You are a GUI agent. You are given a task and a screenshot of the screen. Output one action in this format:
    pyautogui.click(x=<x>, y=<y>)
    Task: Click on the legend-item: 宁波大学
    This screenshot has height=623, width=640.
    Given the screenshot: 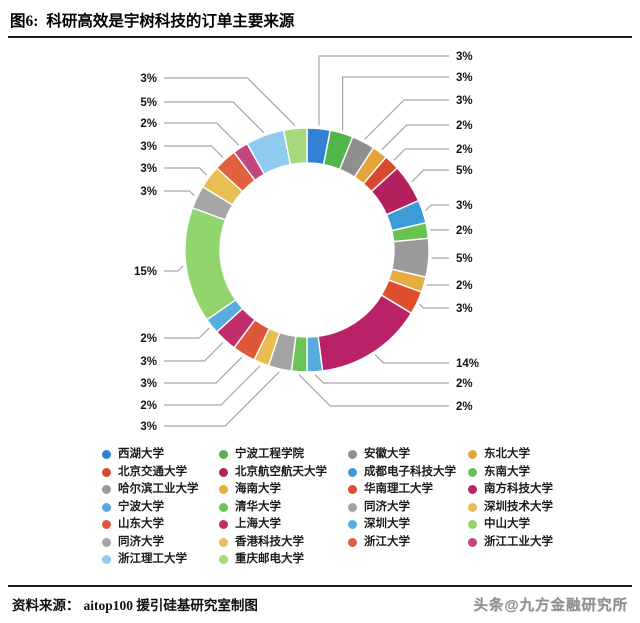 What is the action you would take?
    pyautogui.click(x=158, y=507)
    